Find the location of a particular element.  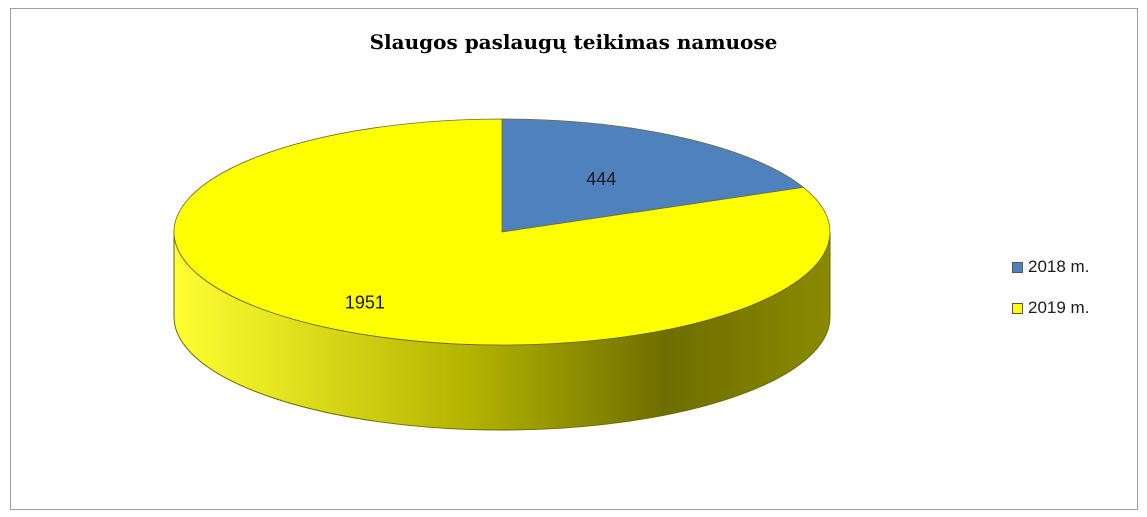

legend-item-2018: 2018 m. is located at coordinates (1050, 267).